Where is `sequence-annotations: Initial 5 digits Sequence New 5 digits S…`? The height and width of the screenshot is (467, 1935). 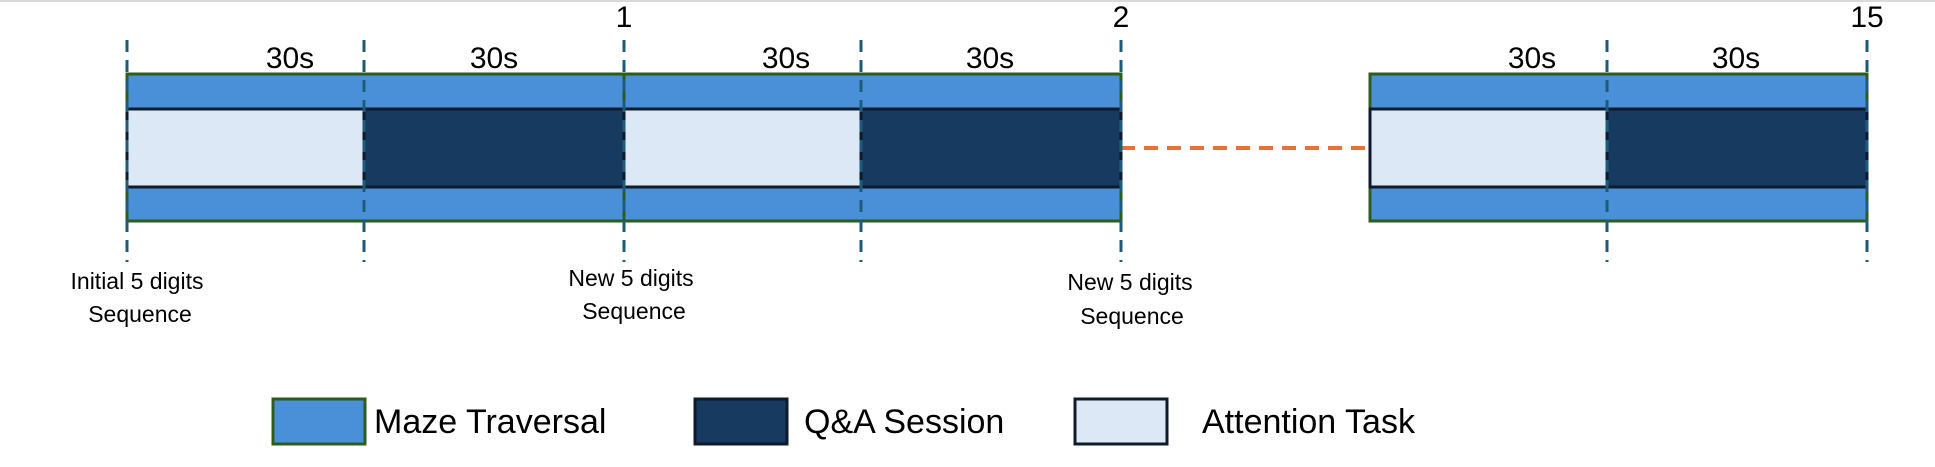 sequence-annotations: Initial 5 digits Sequence New 5 digits S… is located at coordinates (632, 297).